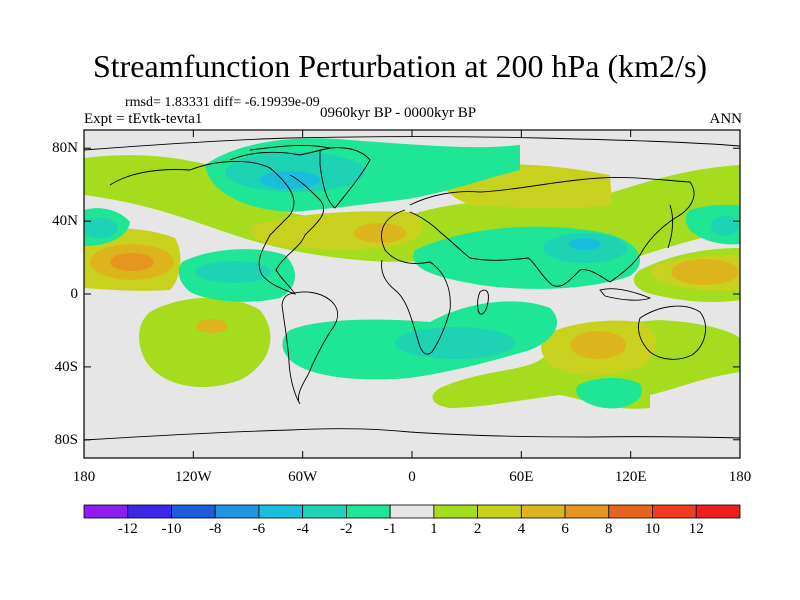 Image resolution: width=800 pixels, height=600 pixels. Describe the element at coordinates (65, 148) in the screenshot. I see `y-tick-label: 80N` at that location.